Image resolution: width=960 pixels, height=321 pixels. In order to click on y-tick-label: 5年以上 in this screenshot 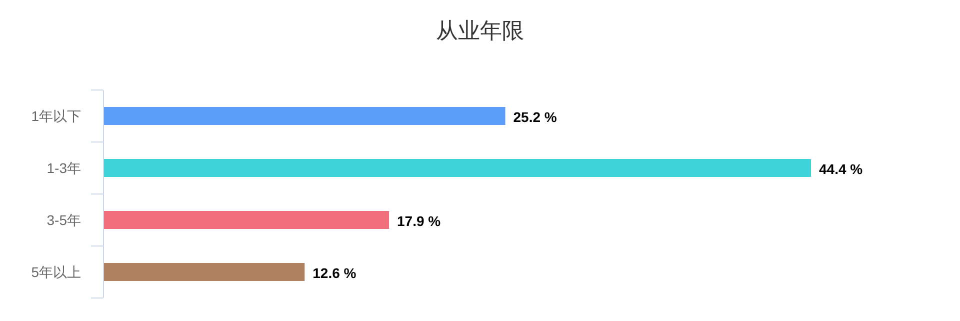, I will do `click(56, 272)`.